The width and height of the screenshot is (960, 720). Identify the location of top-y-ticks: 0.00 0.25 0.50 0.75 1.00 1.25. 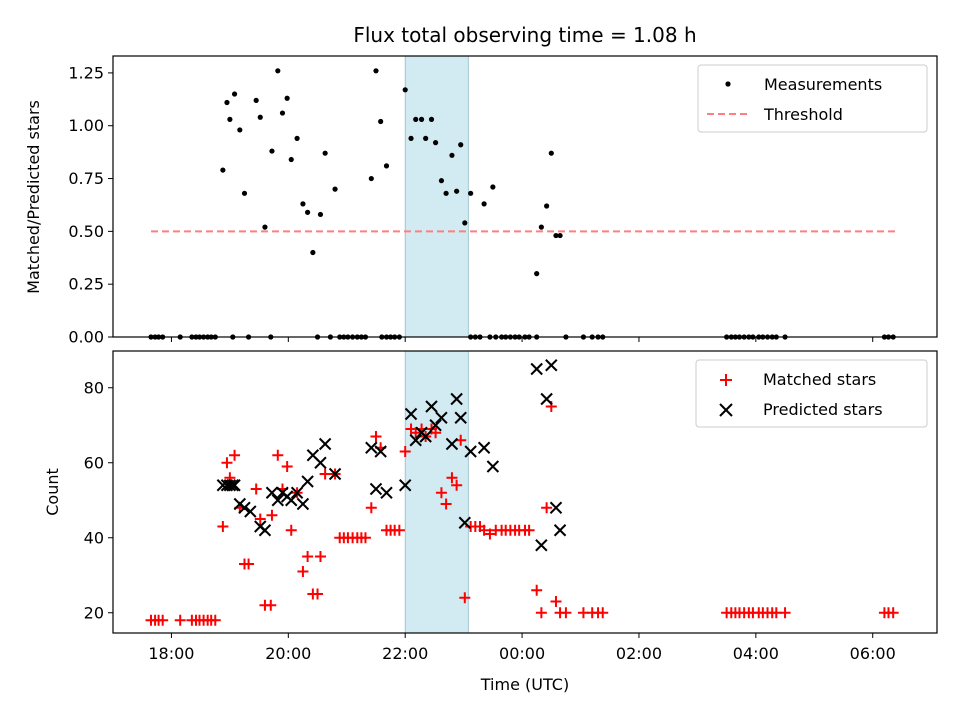
(90, 205).